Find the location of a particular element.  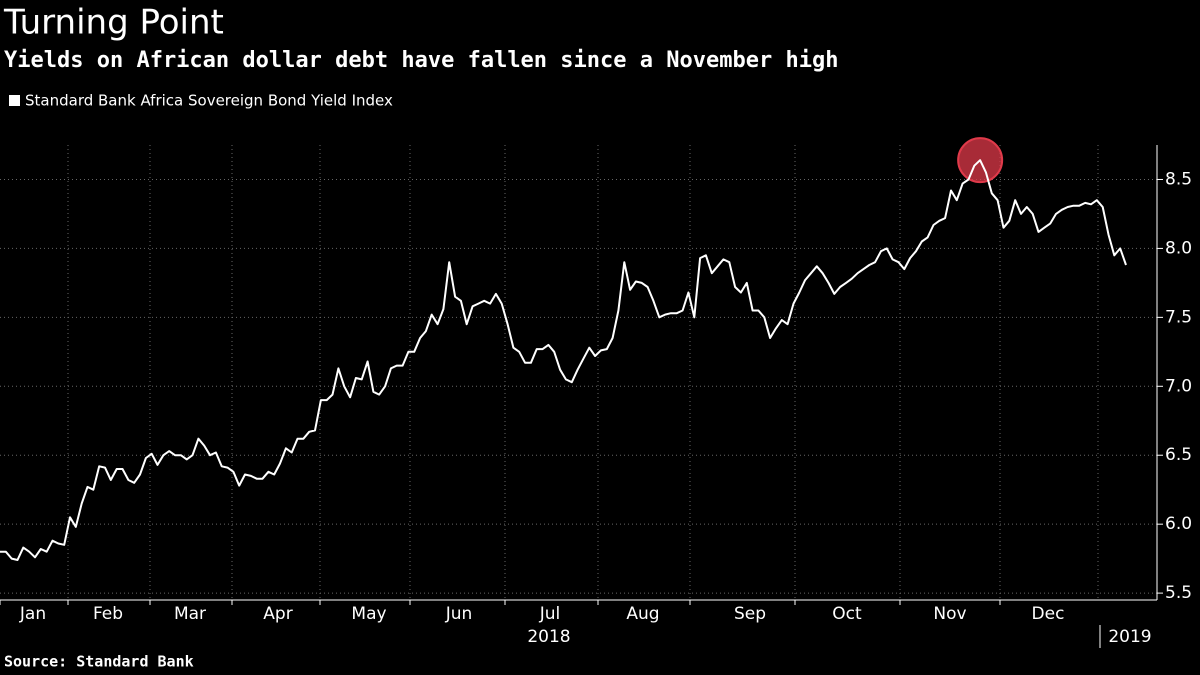

x-tick-label: Jun is located at coordinates (459, 614).